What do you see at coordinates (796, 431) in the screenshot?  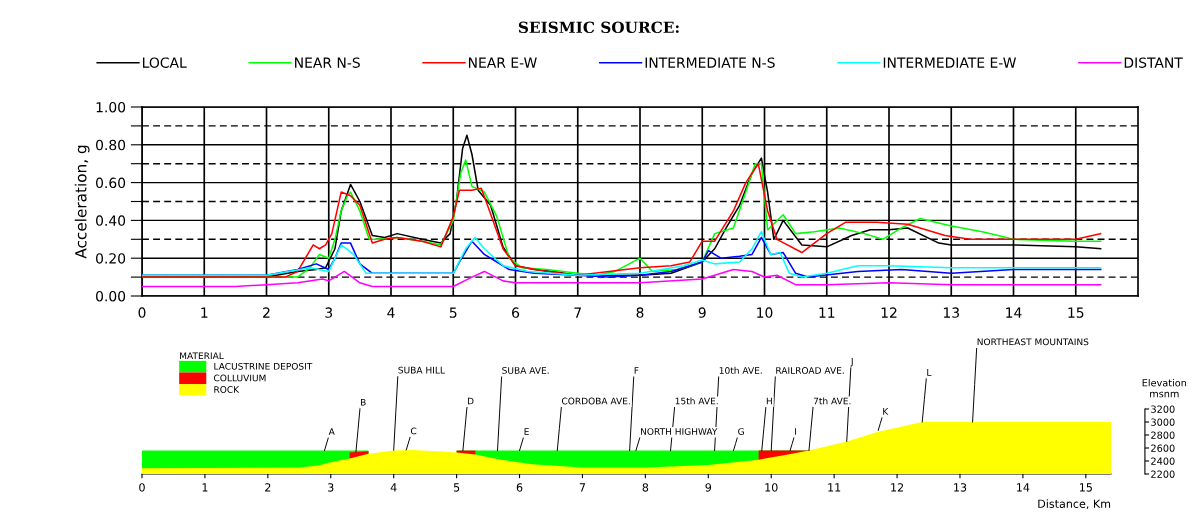 I see `annotation: I` at bounding box center [796, 431].